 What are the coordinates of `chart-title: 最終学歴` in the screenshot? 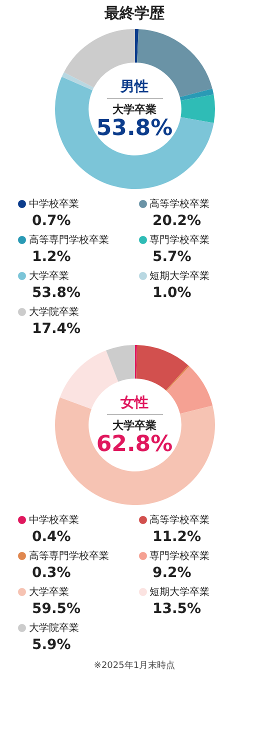 It's located at (135, 13).